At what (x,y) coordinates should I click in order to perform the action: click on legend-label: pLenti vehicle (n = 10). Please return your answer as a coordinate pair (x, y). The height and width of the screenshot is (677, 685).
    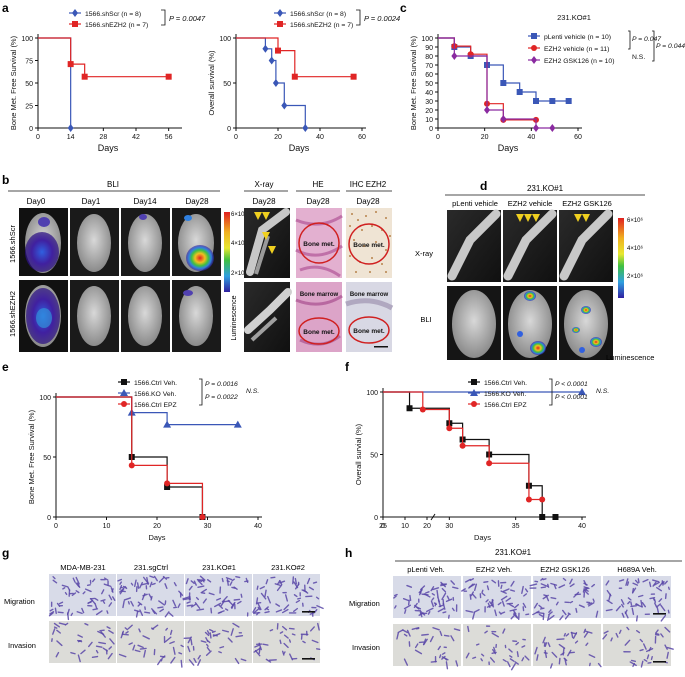
    Looking at the image, I should click on (577, 37).